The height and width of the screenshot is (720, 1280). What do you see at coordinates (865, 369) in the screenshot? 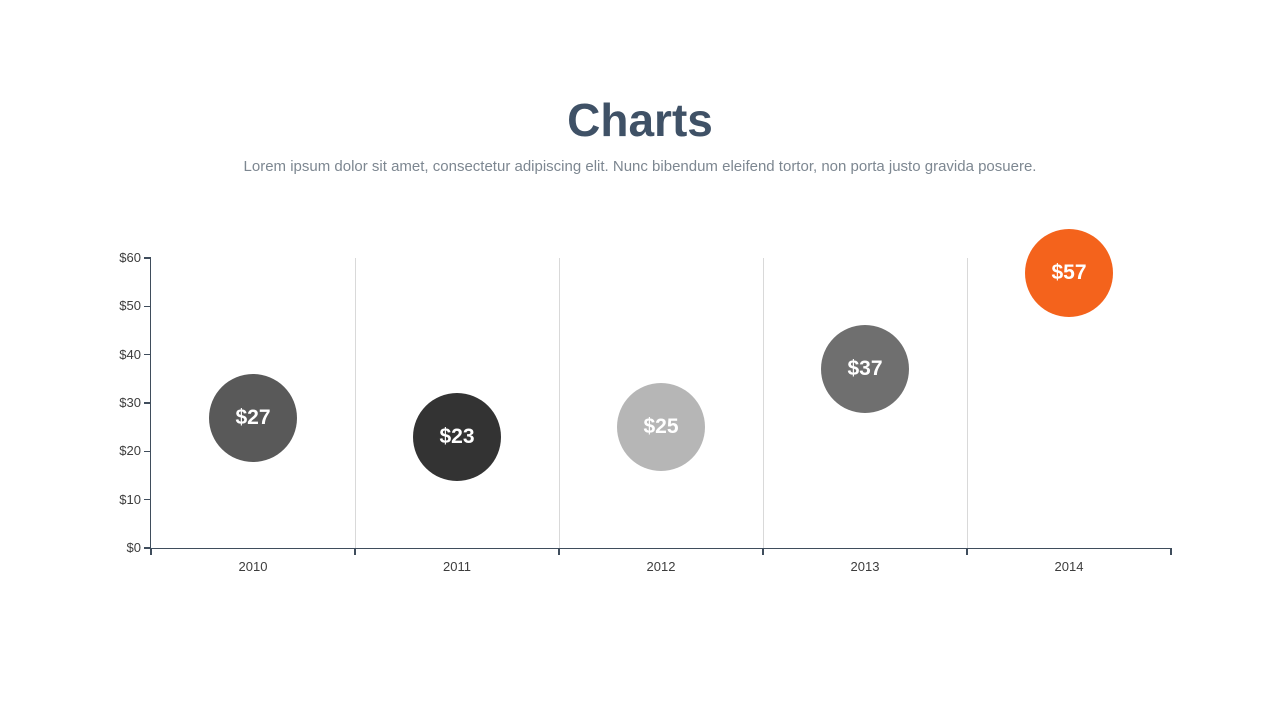
I see `data-bubble-2013: $37` at bounding box center [865, 369].